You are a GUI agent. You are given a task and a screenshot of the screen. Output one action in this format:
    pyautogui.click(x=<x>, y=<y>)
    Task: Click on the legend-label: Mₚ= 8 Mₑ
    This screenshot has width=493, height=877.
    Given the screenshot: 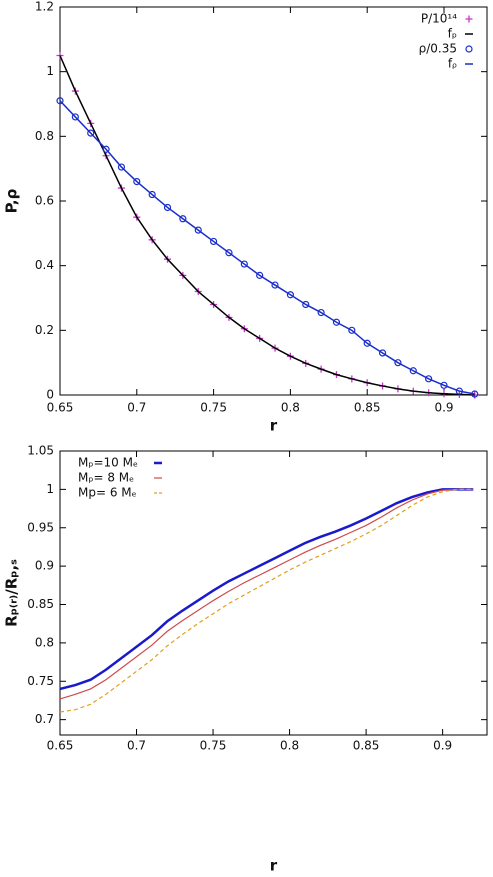 What is the action you would take?
    pyautogui.click(x=106, y=478)
    